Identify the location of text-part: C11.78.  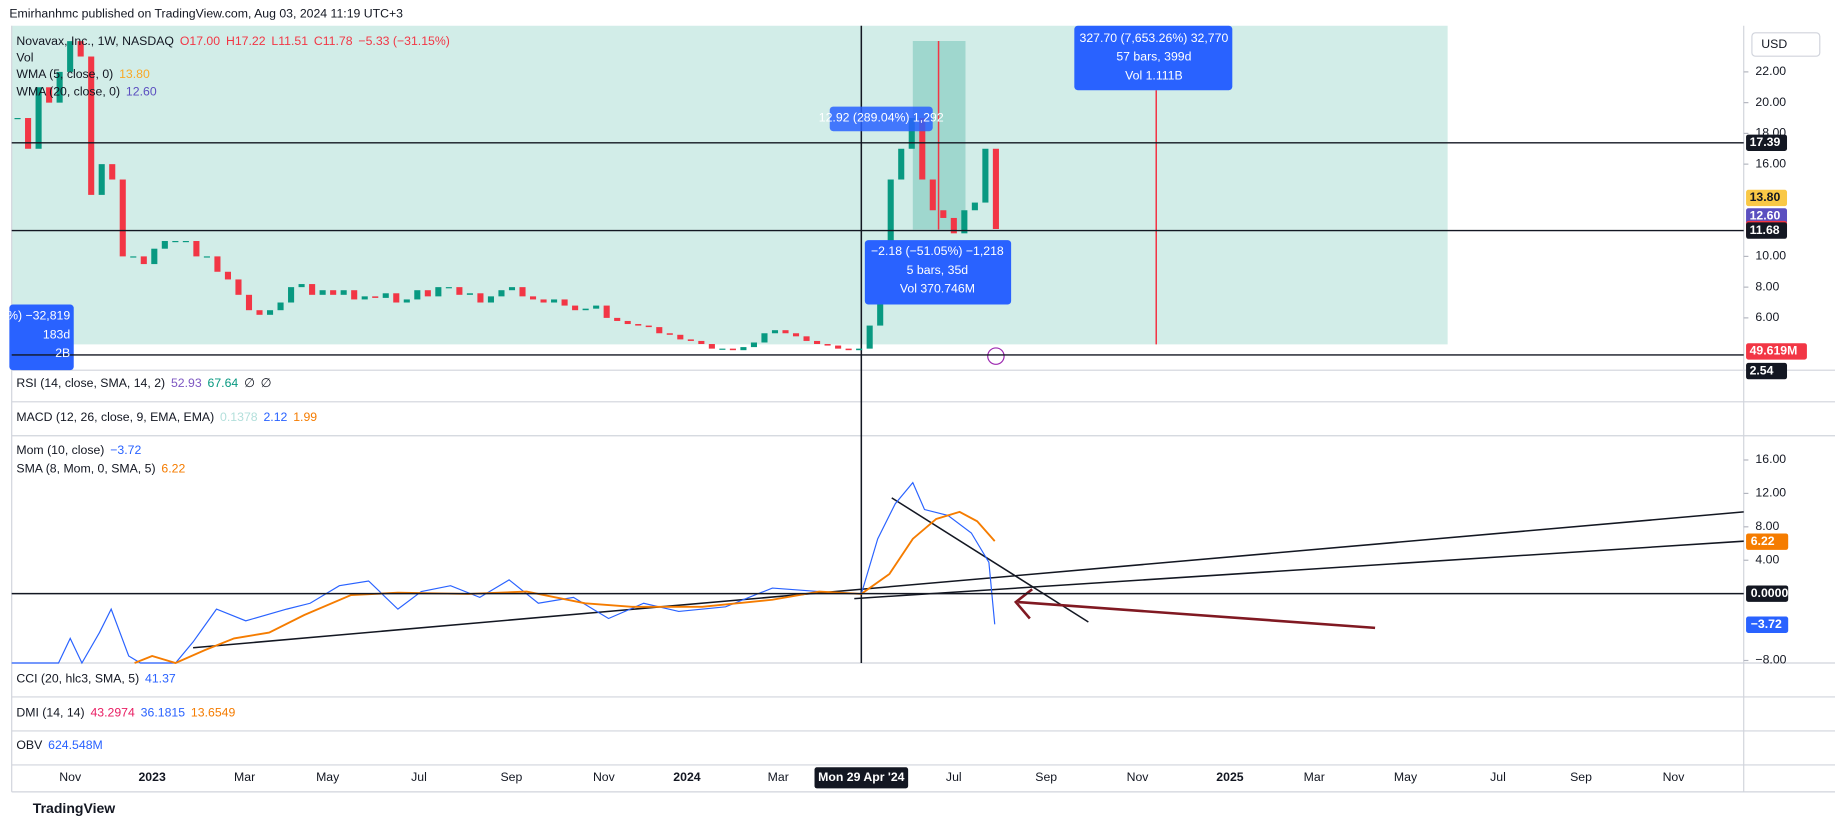
(333, 41).